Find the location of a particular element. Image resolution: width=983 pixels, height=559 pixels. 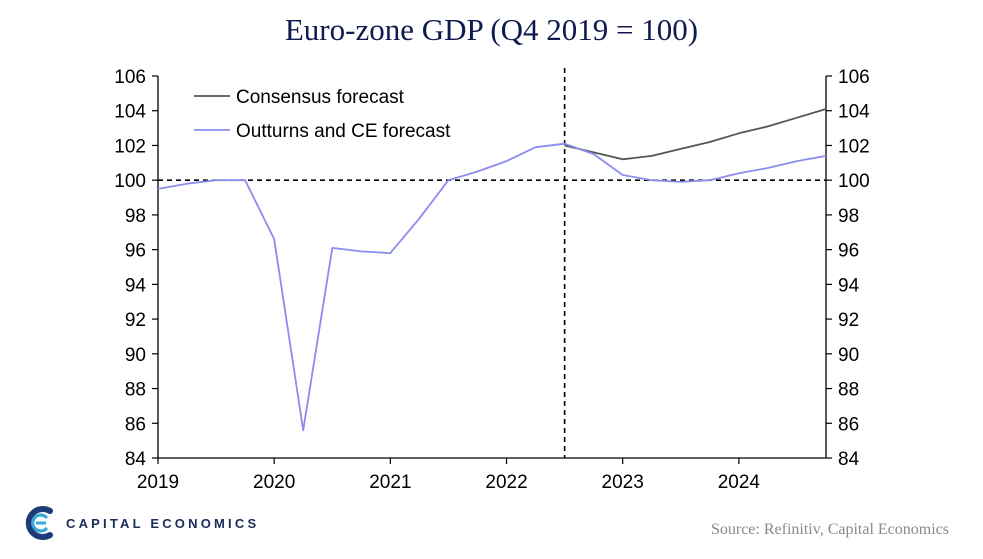

legend-label: Outturns and CE forecast is located at coordinates (343, 131).